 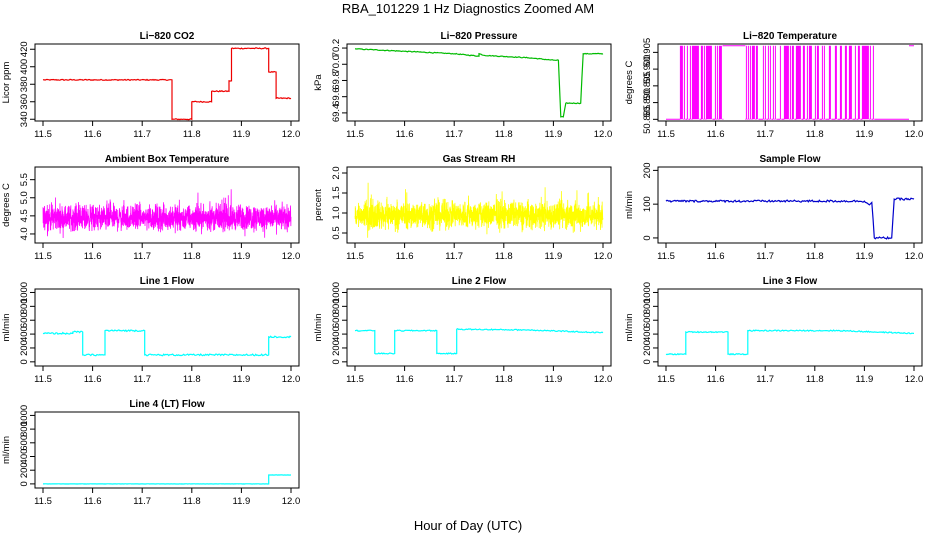 I want to click on y-tick-label: 360, so click(x=24, y=102).